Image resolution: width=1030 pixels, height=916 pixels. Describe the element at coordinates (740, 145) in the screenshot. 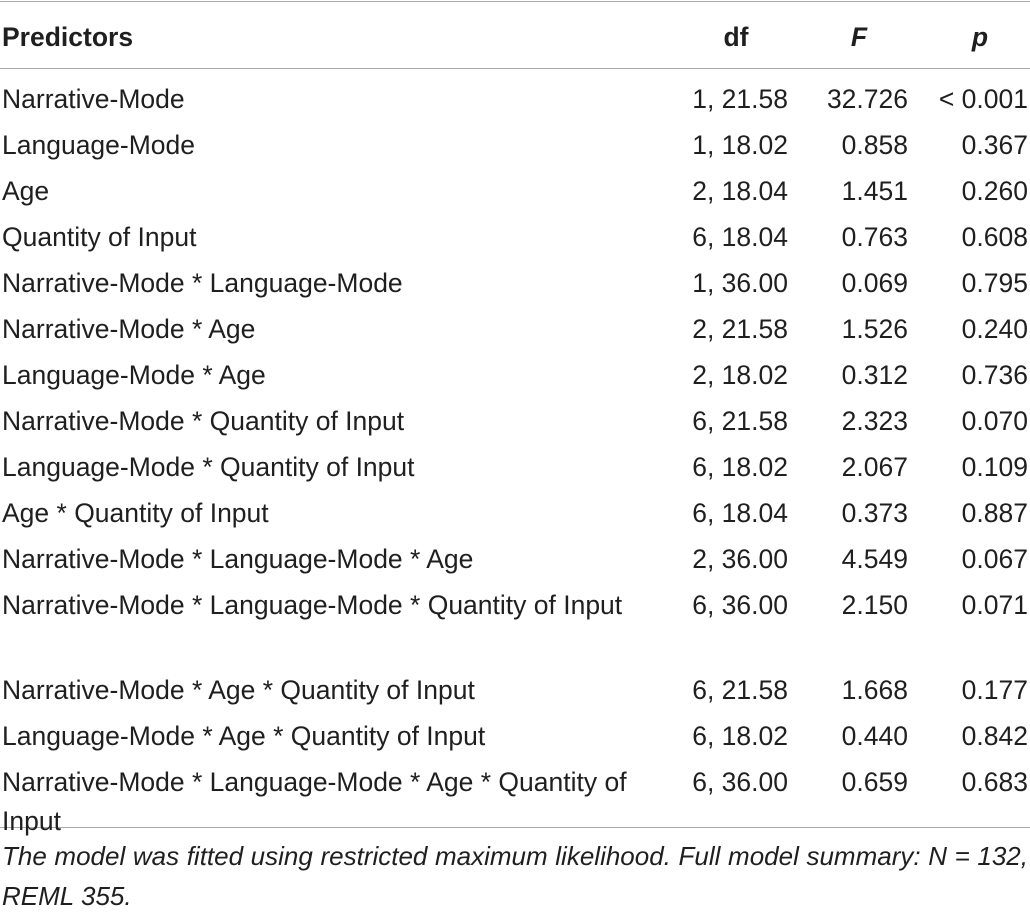

I see `cell-df: 1, 18.02` at that location.